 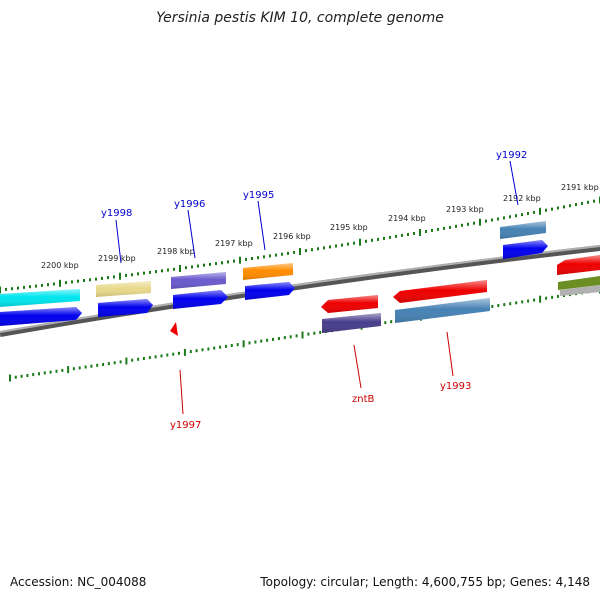 What do you see at coordinates (189, 204) in the screenshot?
I see `gene-label-y1996: y1996` at bounding box center [189, 204].